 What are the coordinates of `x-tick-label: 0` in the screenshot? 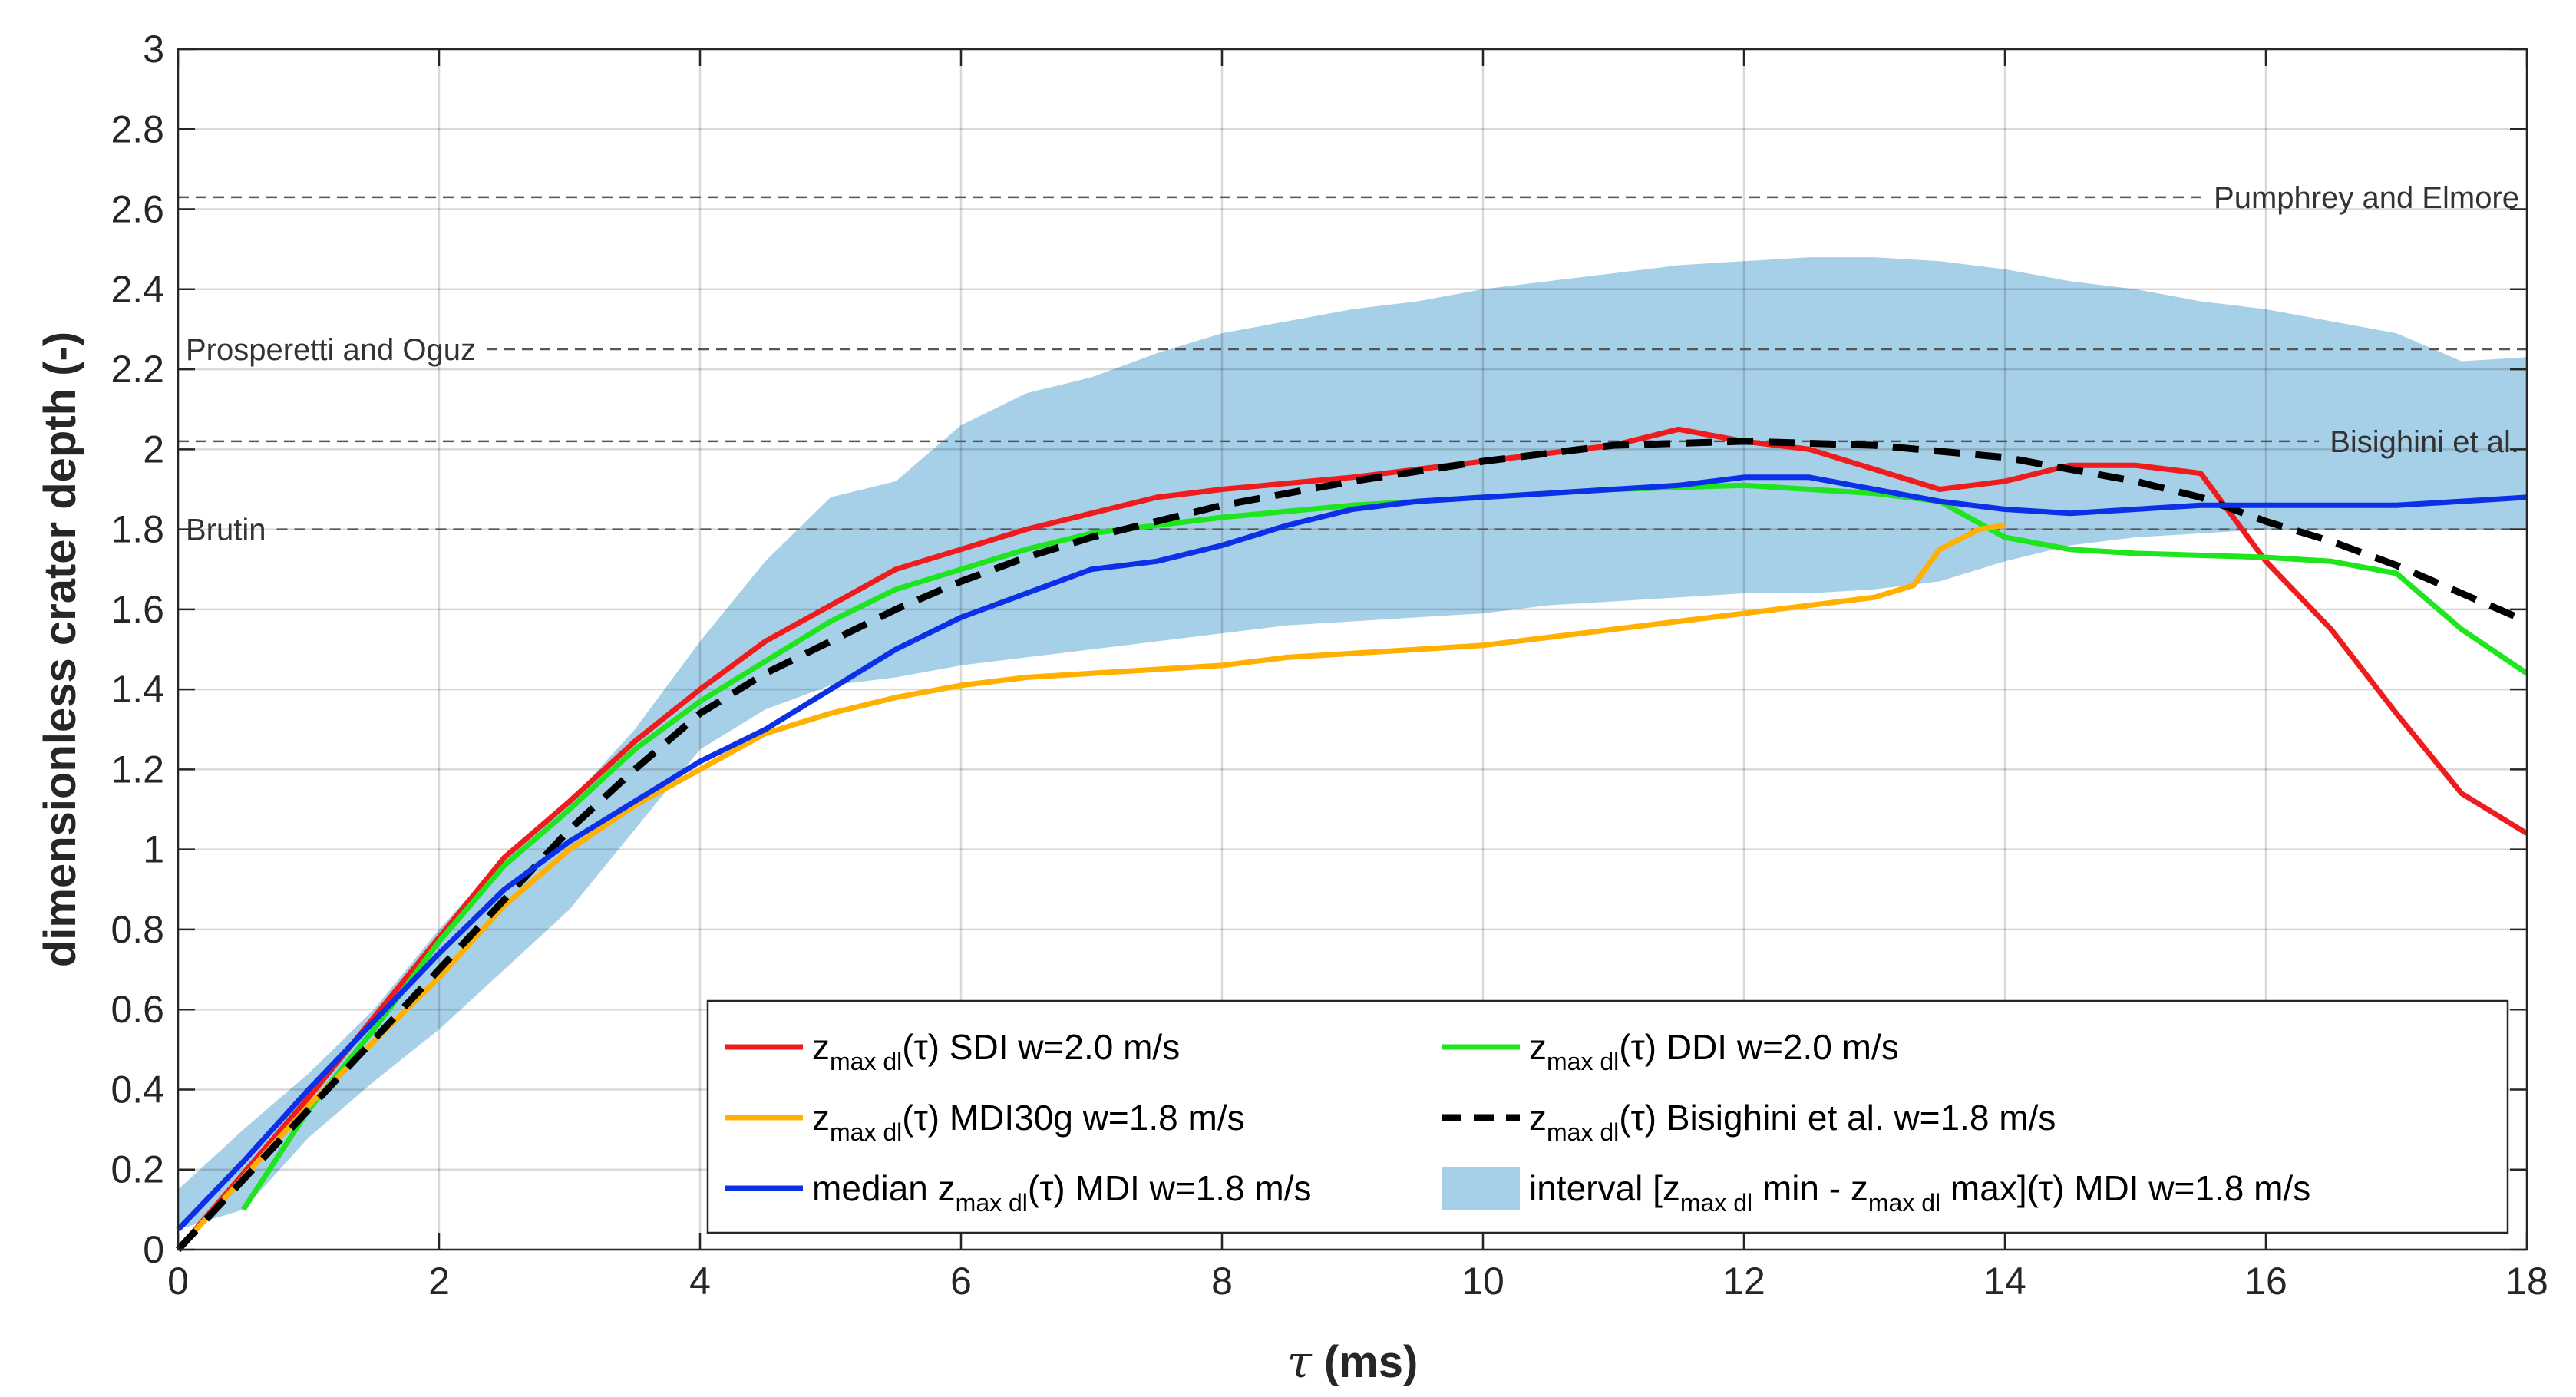 It's located at (178, 1282).